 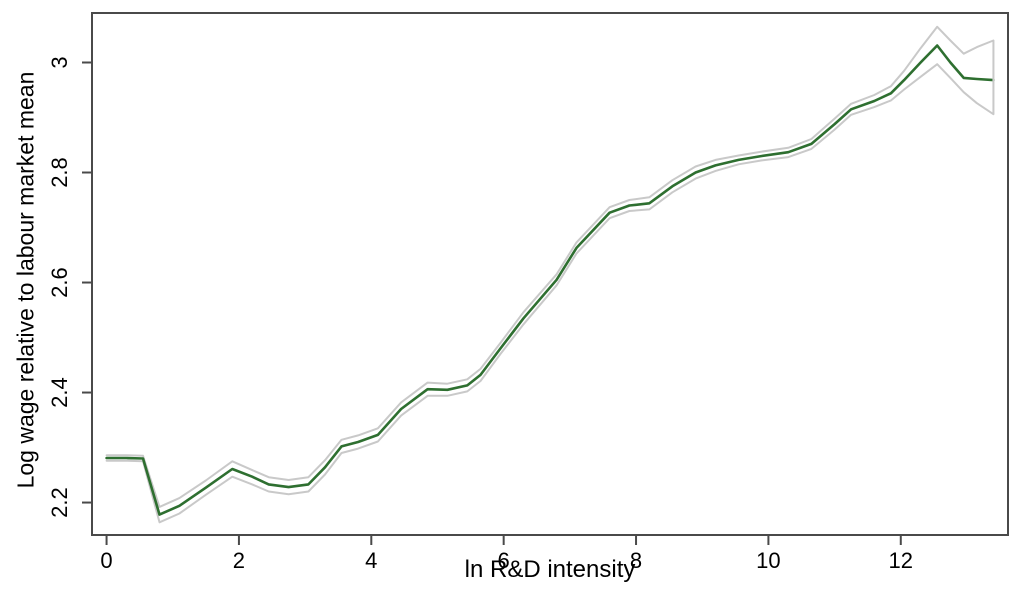 I want to click on y-tick-label: 2.4, so click(x=59, y=392).